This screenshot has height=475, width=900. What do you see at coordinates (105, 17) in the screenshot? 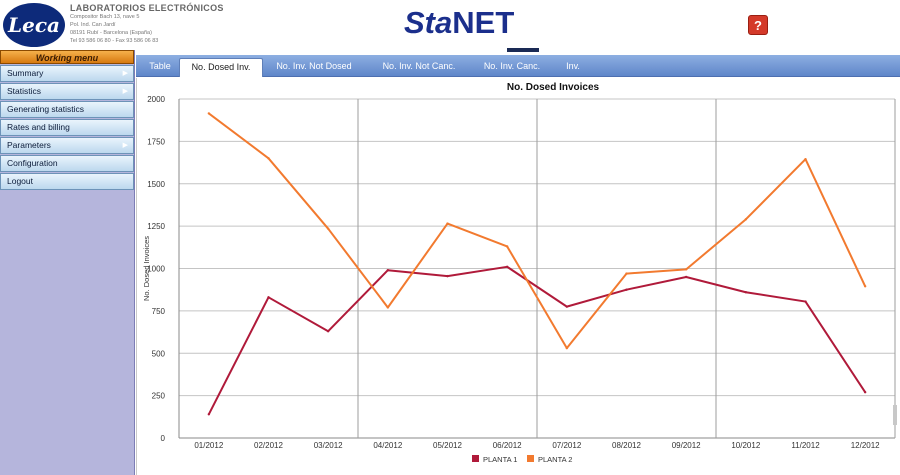
I see `company-address-line: Compositor Bach 13, nave 5` at bounding box center [105, 17].